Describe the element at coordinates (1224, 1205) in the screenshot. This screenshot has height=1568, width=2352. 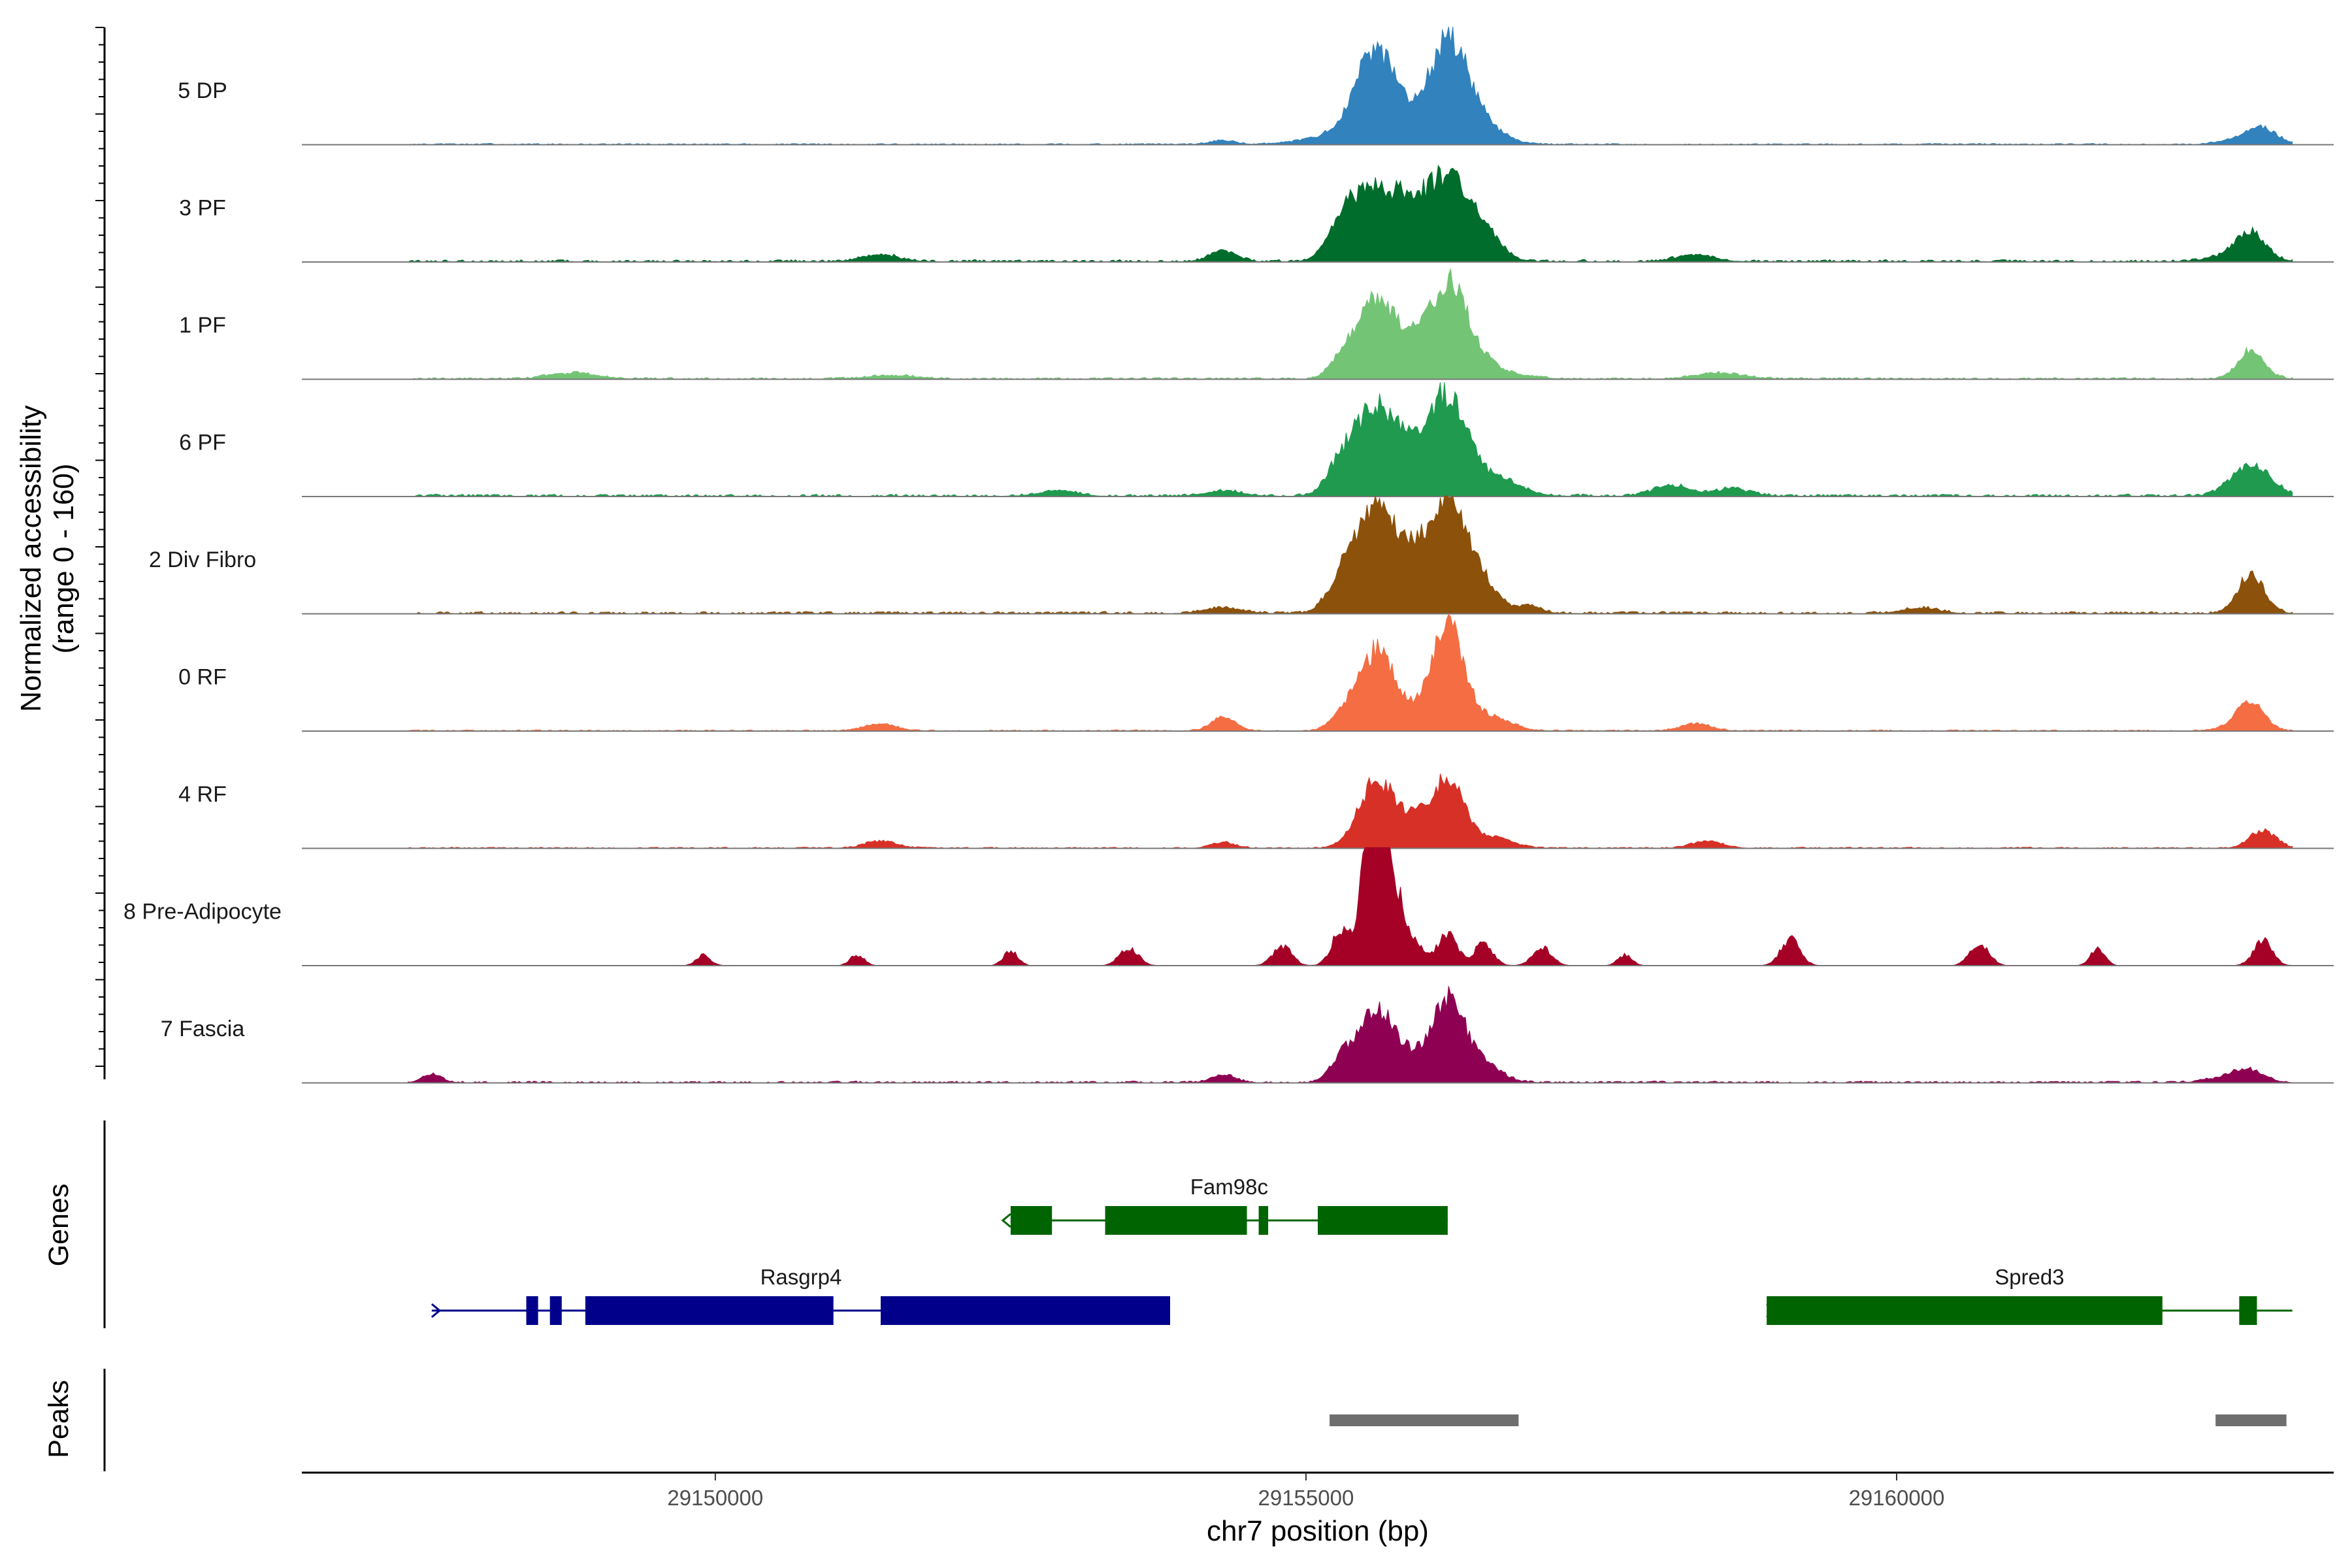
I see `gene-model: Fam98c` at that location.